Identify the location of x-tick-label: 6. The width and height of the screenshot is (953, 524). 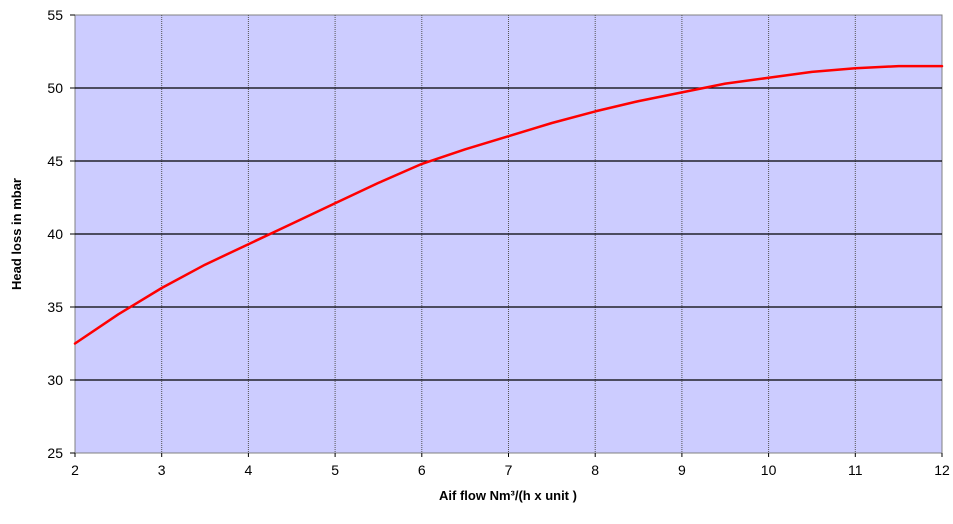
(422, 470).